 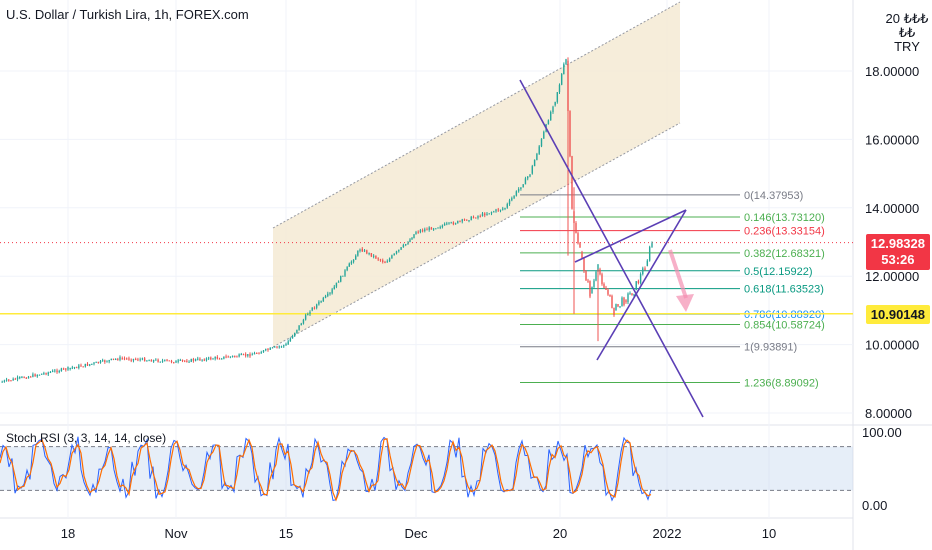 What do you see at coordinates (784, 290) in the screenshot?
I see `fib-label: 0.618(11.63523)` at bounding box center [784, 290].